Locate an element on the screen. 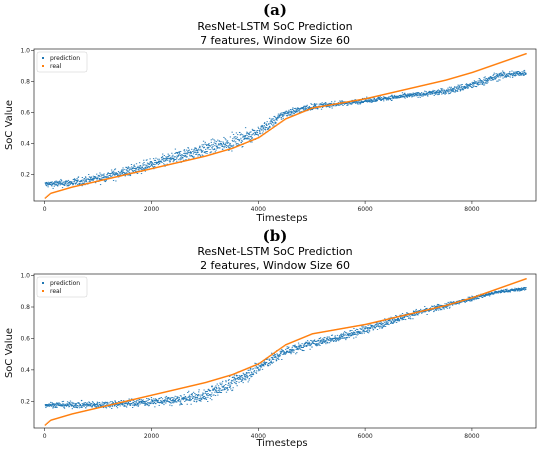 This screenshot has width=550, height=457. x-tick-label: 2000 is located at coordinates (151, 209).